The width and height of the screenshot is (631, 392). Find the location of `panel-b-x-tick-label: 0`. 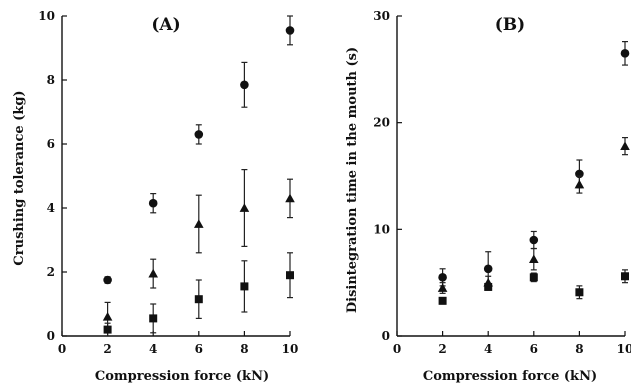

panel-b-x-tick-label: 0 is located at coordinates (397, 349).